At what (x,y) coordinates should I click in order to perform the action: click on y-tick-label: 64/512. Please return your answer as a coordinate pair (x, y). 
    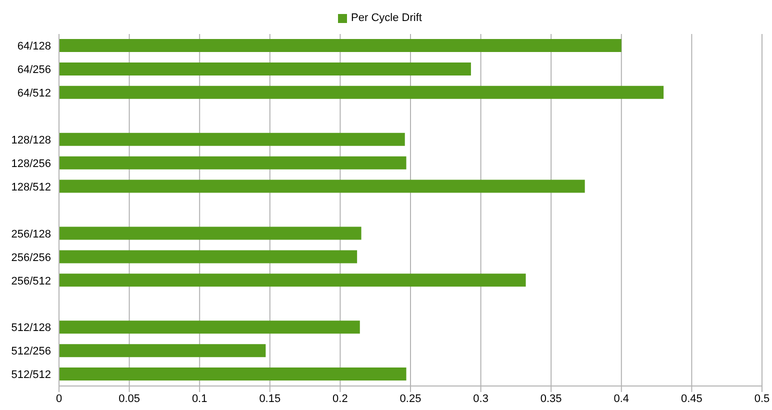
    Looking at the image, I should click on (34, 94).